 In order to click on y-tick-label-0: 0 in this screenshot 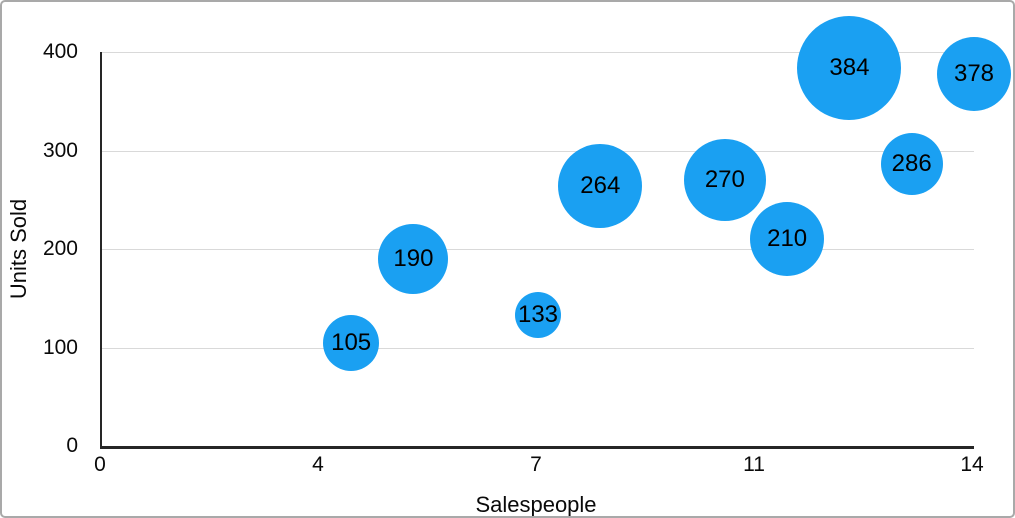, I will do `click(72, 445)`.